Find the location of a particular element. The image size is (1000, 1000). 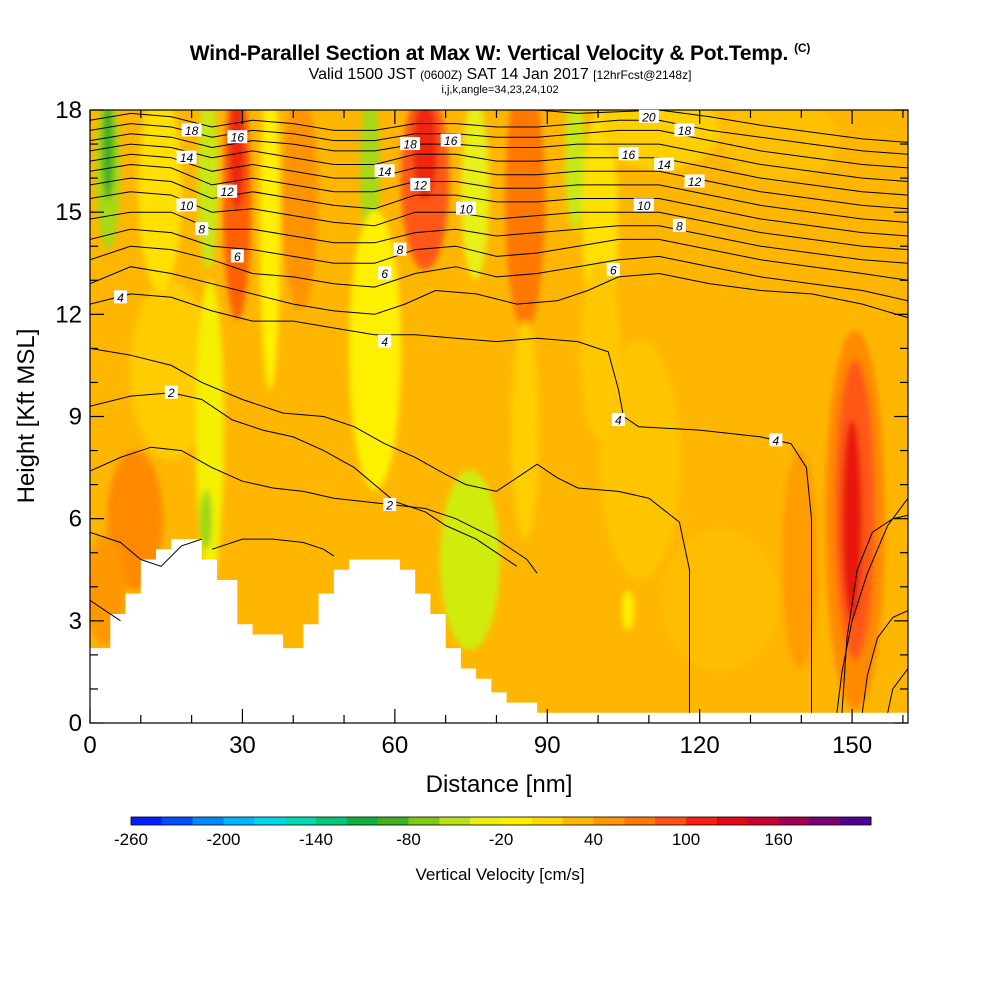

y-tick-label: 3 is located at coordinates (75, 621).